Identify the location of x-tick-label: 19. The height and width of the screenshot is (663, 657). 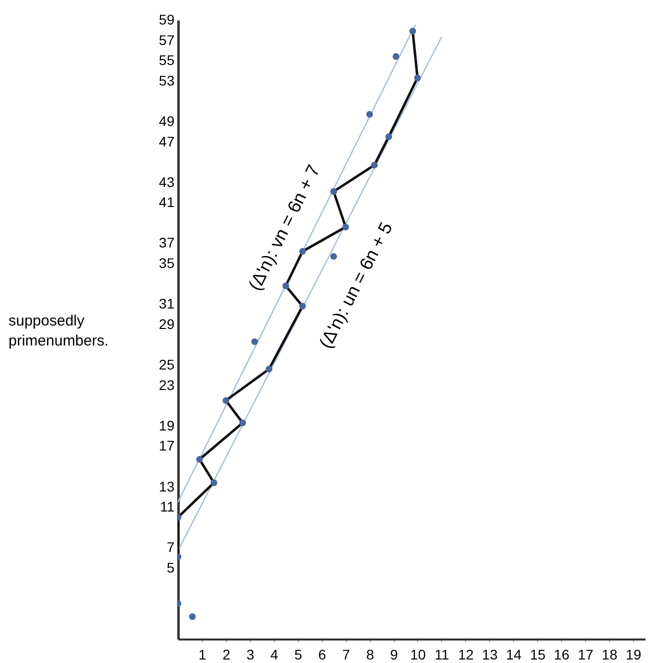
(634, 654).